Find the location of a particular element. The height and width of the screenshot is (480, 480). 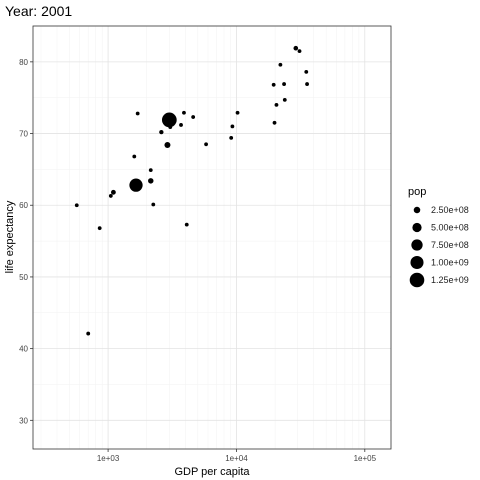

legend-label: 7.50e+08 is located at coordinates (450, 245).